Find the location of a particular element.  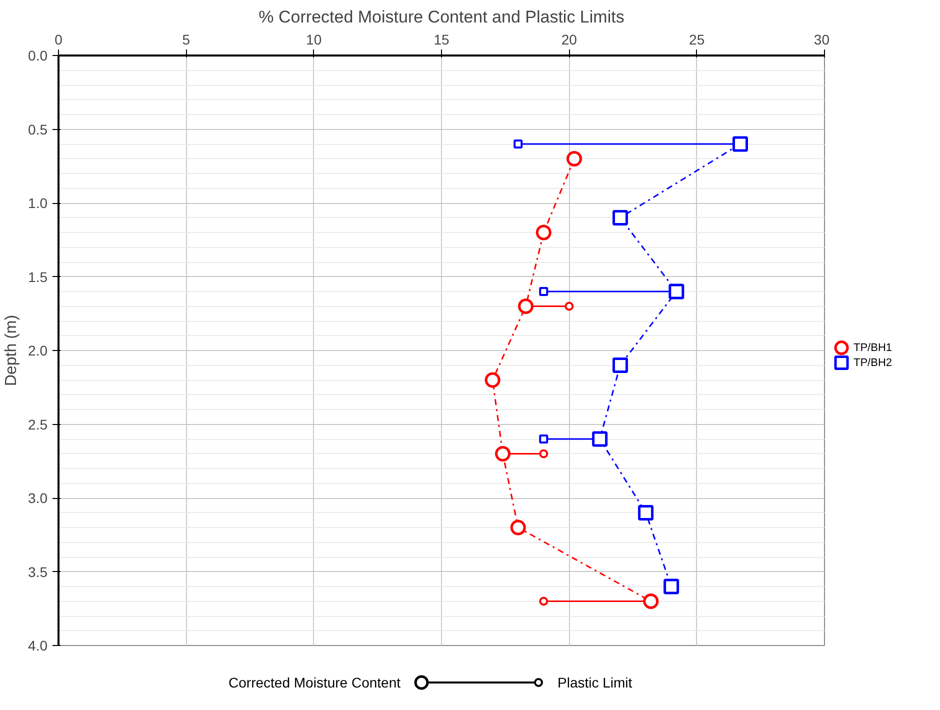

y-tick-label: 1.0 is located at coordinates (38, 203).